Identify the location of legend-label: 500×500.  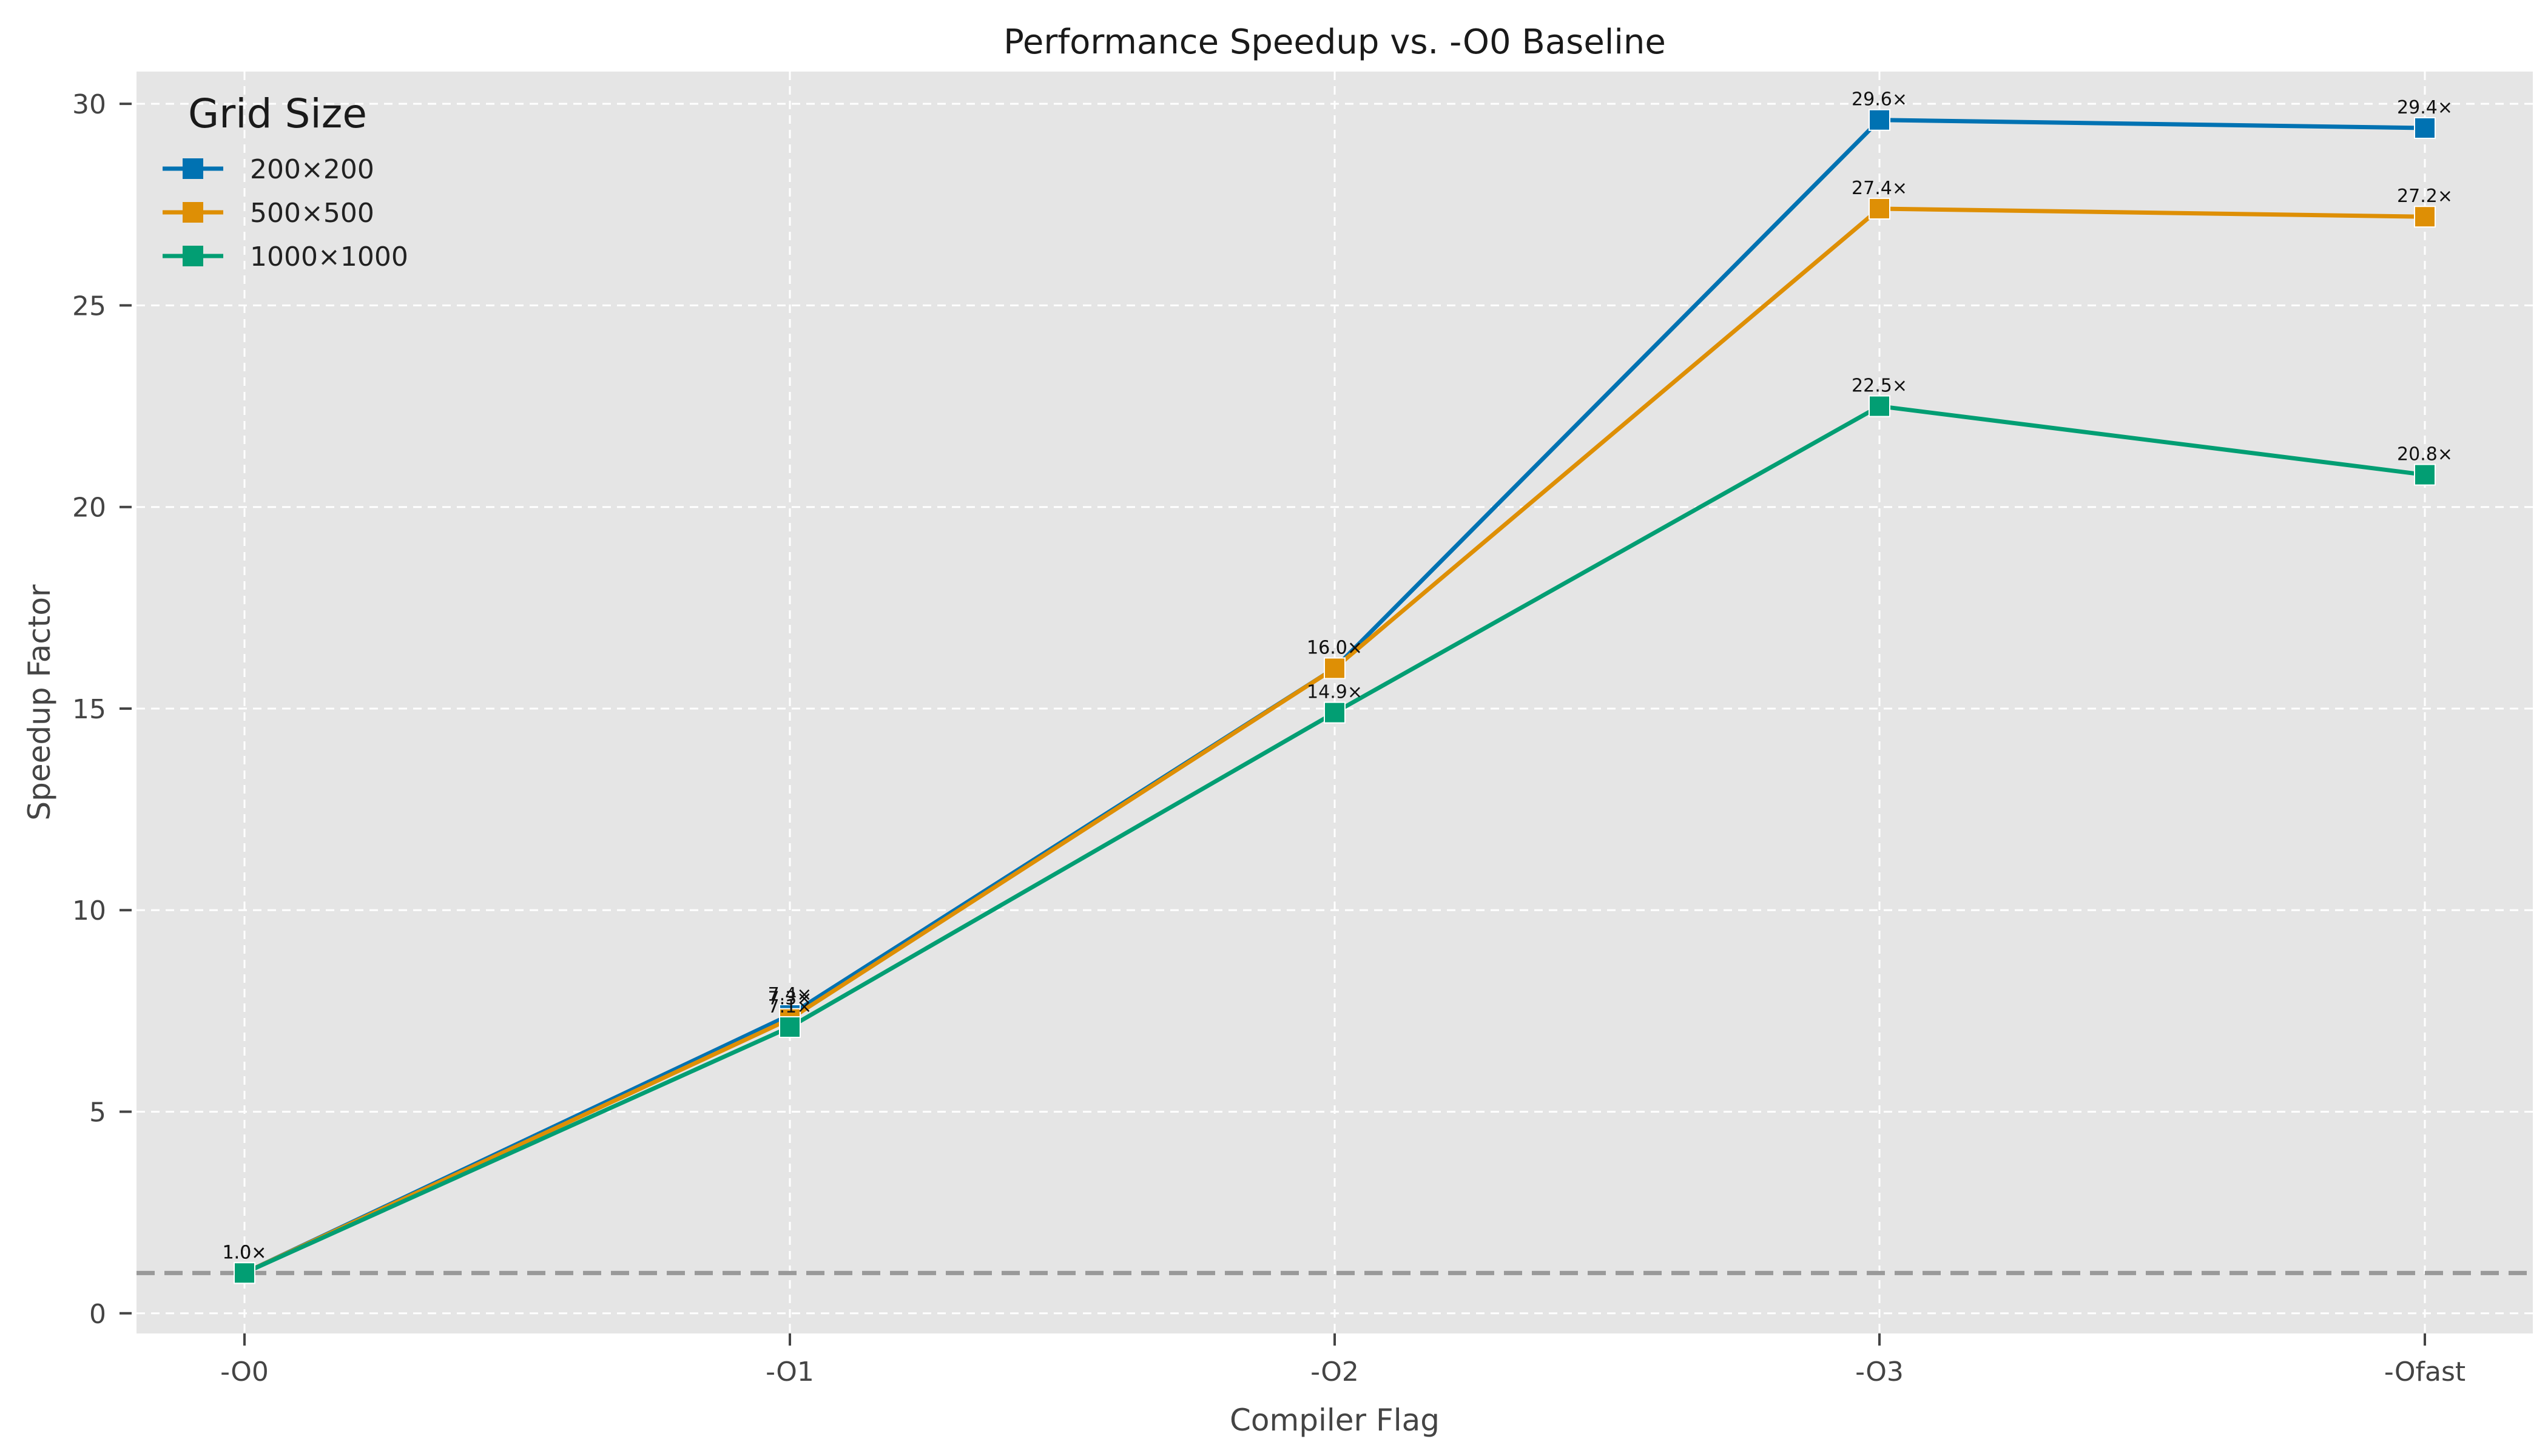
(312, 213).